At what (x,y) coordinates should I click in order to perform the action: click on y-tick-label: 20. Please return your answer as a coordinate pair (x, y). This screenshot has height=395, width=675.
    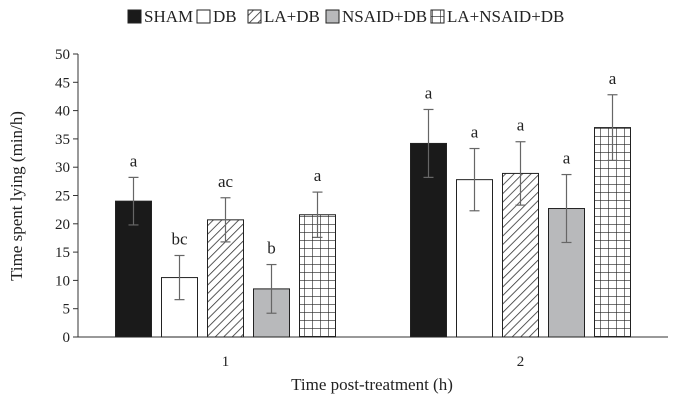
    Looking at the image, I should click on (62, 225).